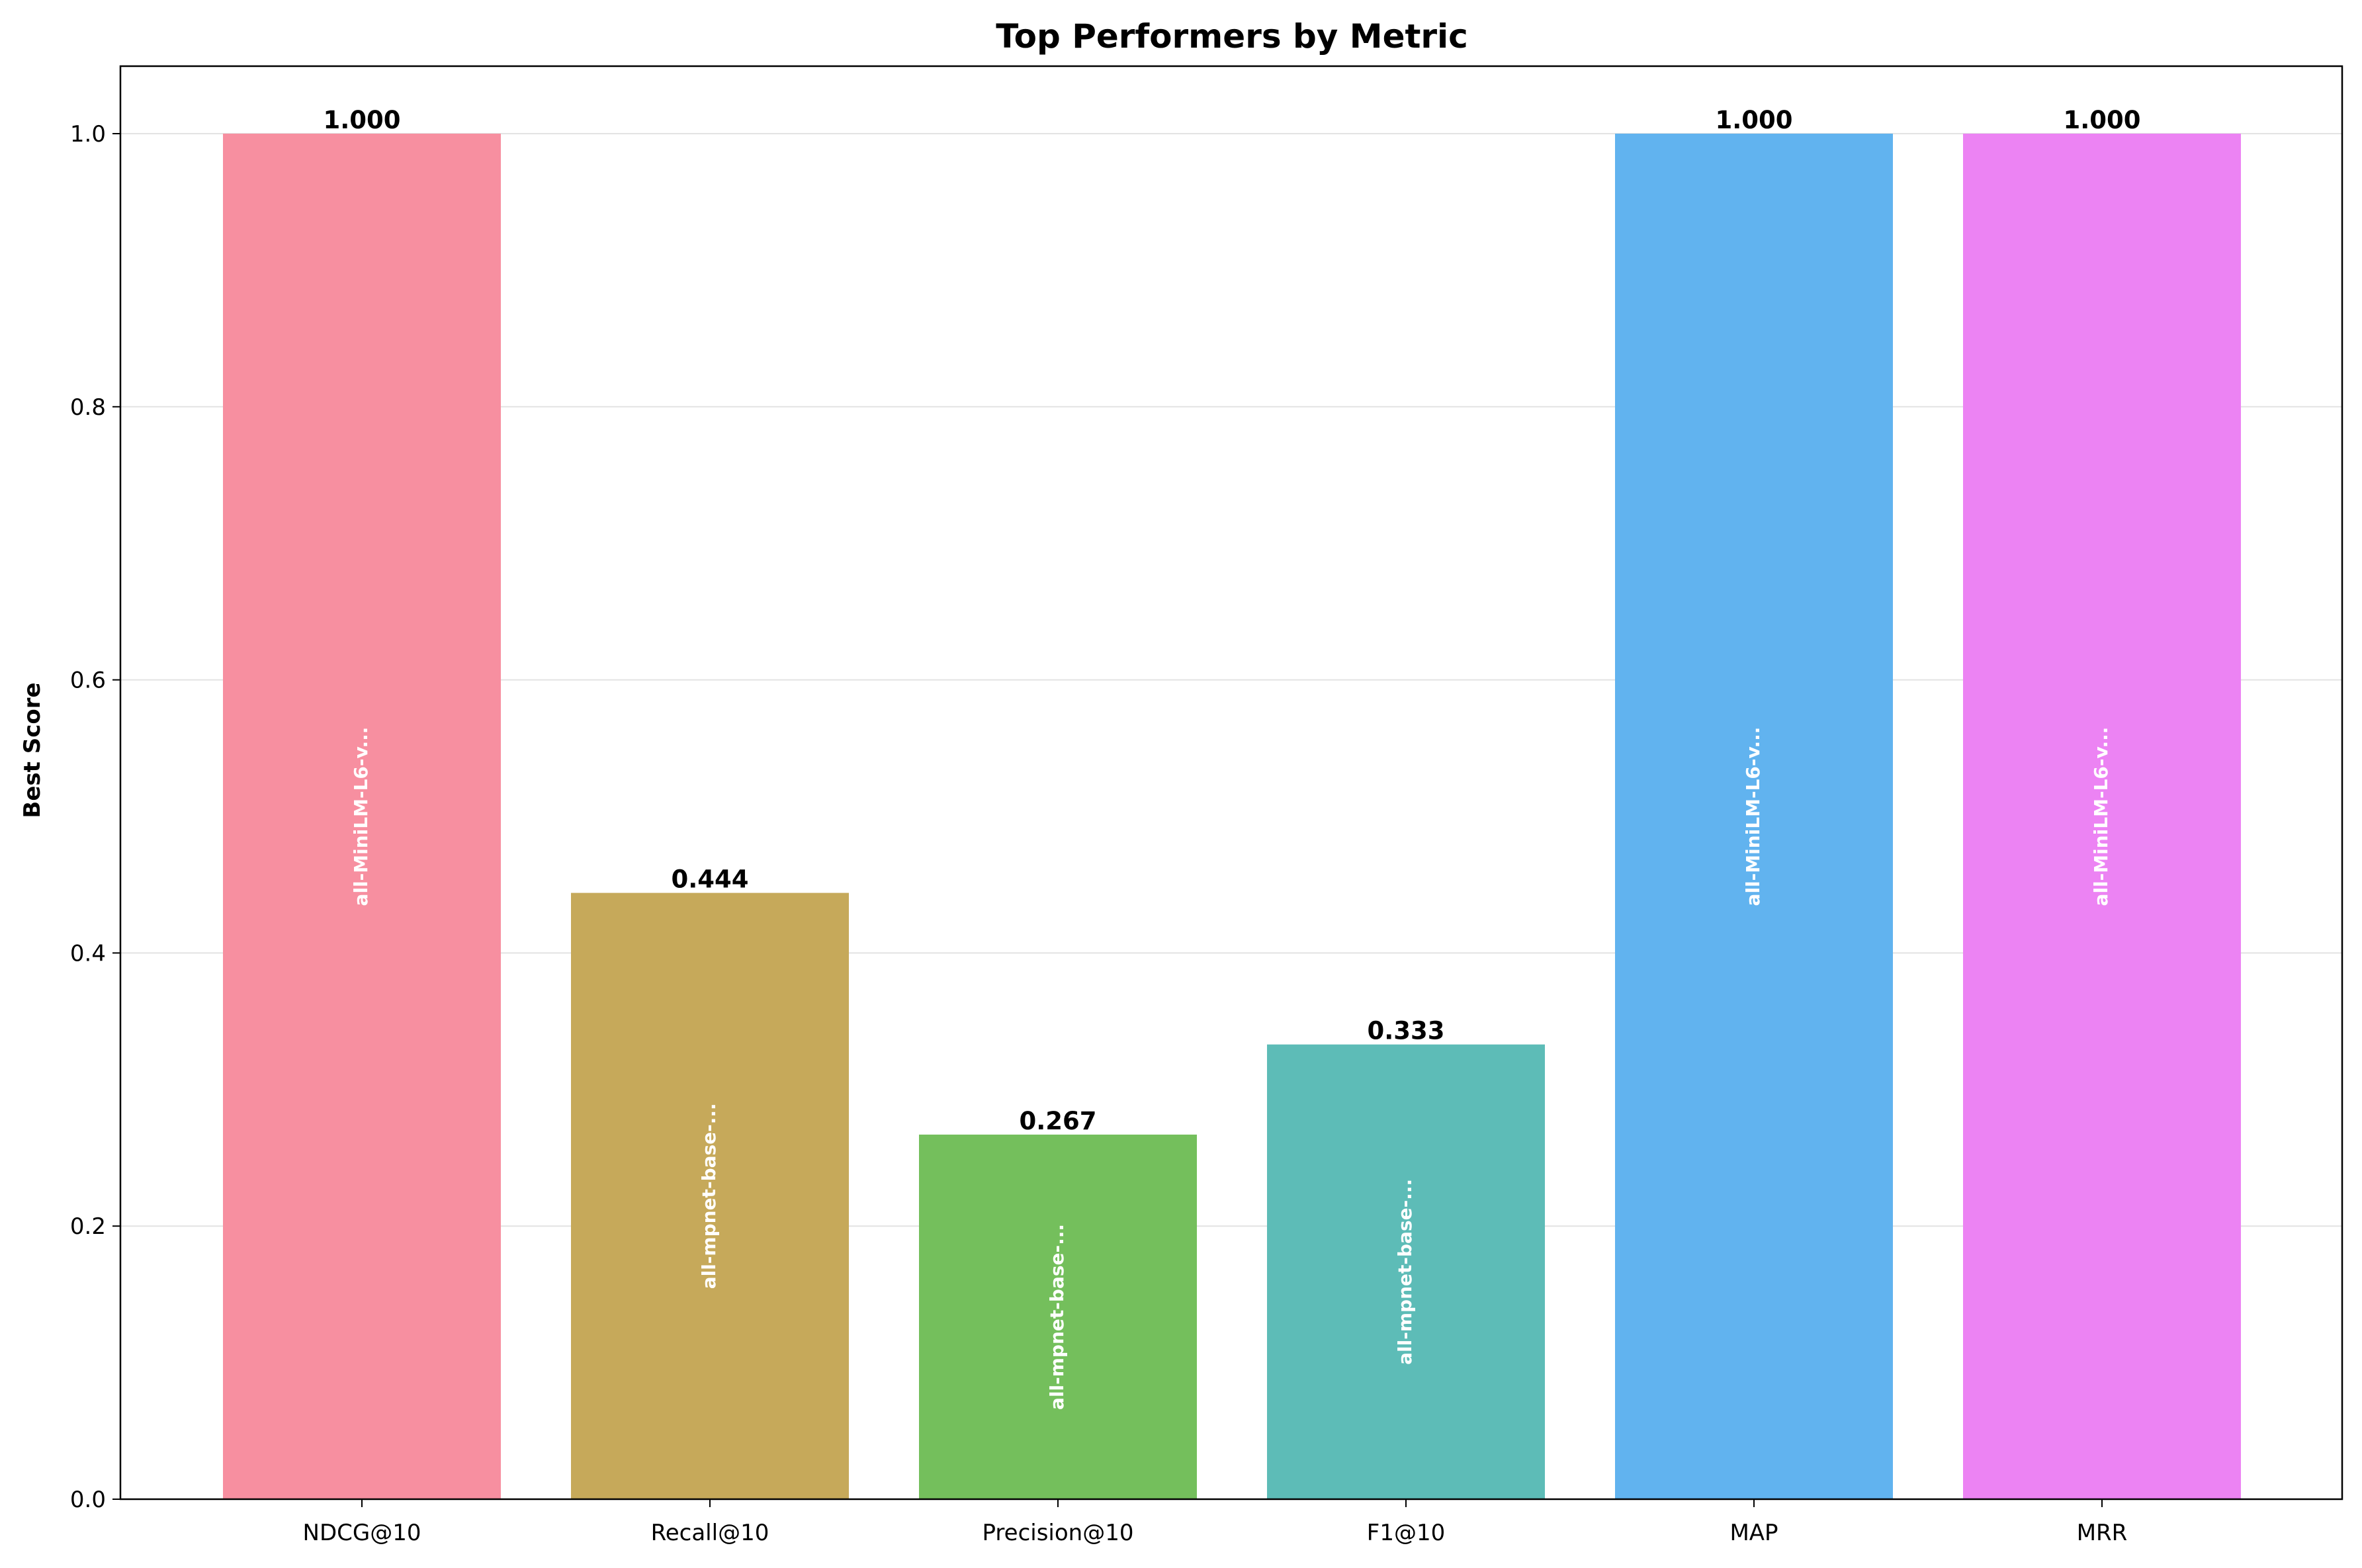  I want to click on chart-title: Top Performers by Metric, so click(1232, 37).